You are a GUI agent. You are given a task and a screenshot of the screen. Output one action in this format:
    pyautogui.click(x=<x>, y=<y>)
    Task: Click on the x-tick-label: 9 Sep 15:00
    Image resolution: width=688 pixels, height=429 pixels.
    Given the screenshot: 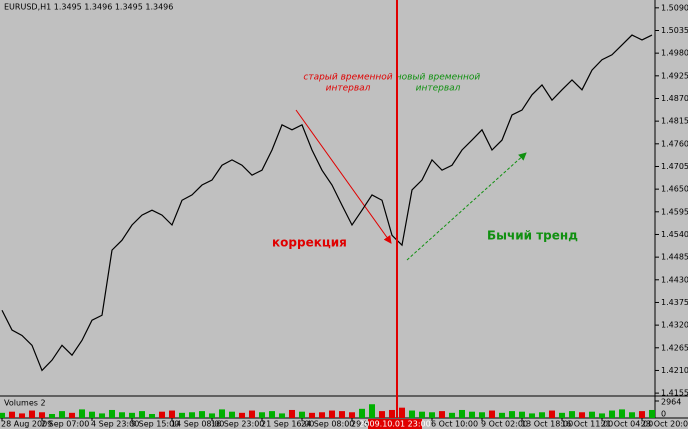 What is the action you would take?
    pyautogui.click(x=155, y=424)
    